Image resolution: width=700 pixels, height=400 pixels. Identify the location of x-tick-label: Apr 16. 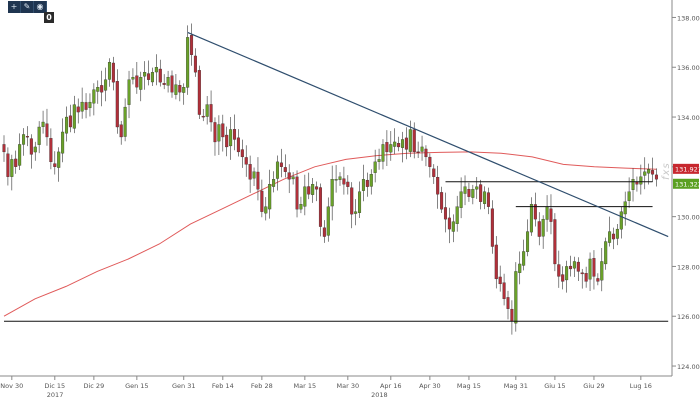
(391, 386).